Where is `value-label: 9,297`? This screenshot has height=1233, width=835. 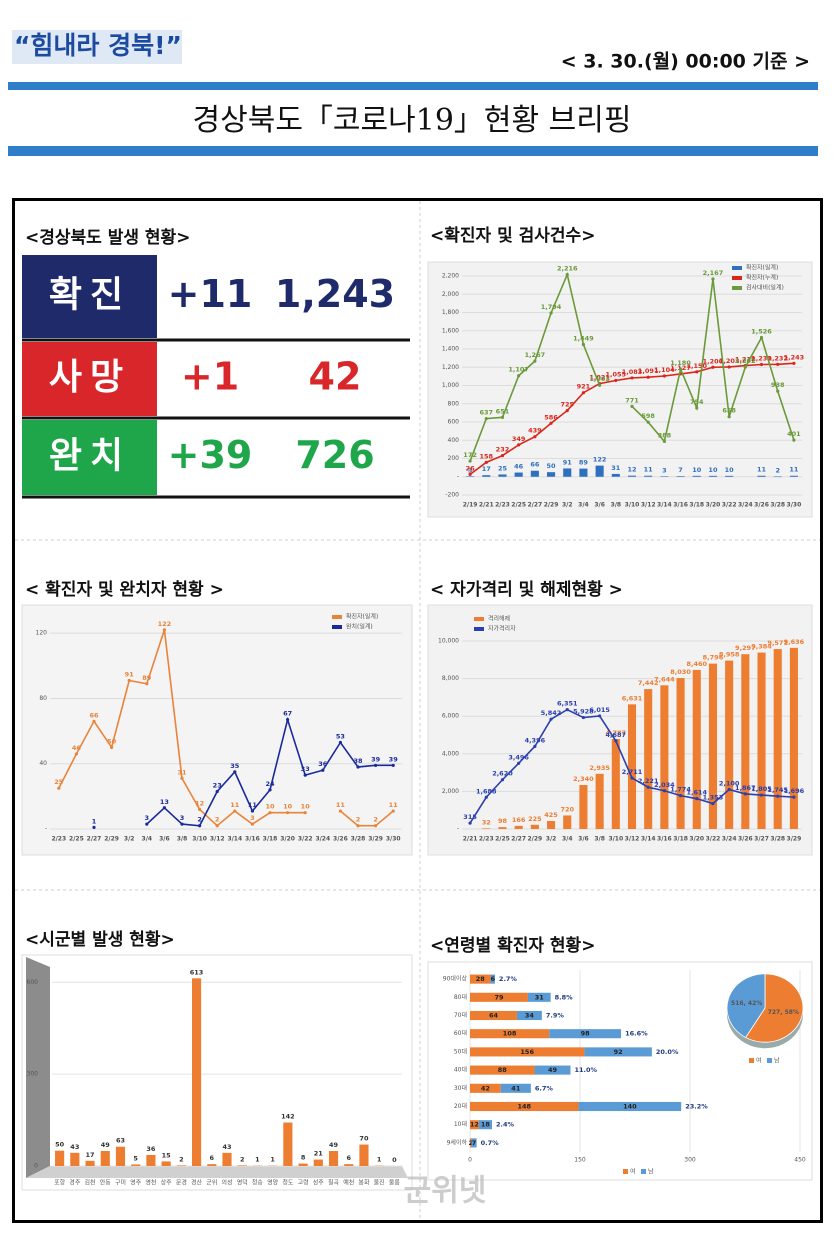
value-label: 9,297 is located at coordinates (745, 648).